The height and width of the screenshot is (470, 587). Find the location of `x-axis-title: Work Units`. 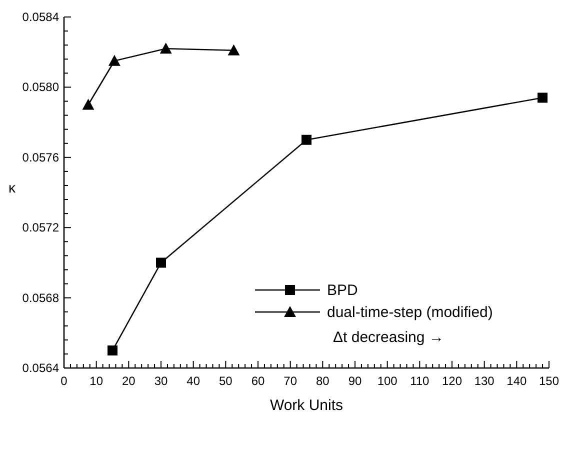

x-axis-title: Work Units is located at coordinates (307, 405).